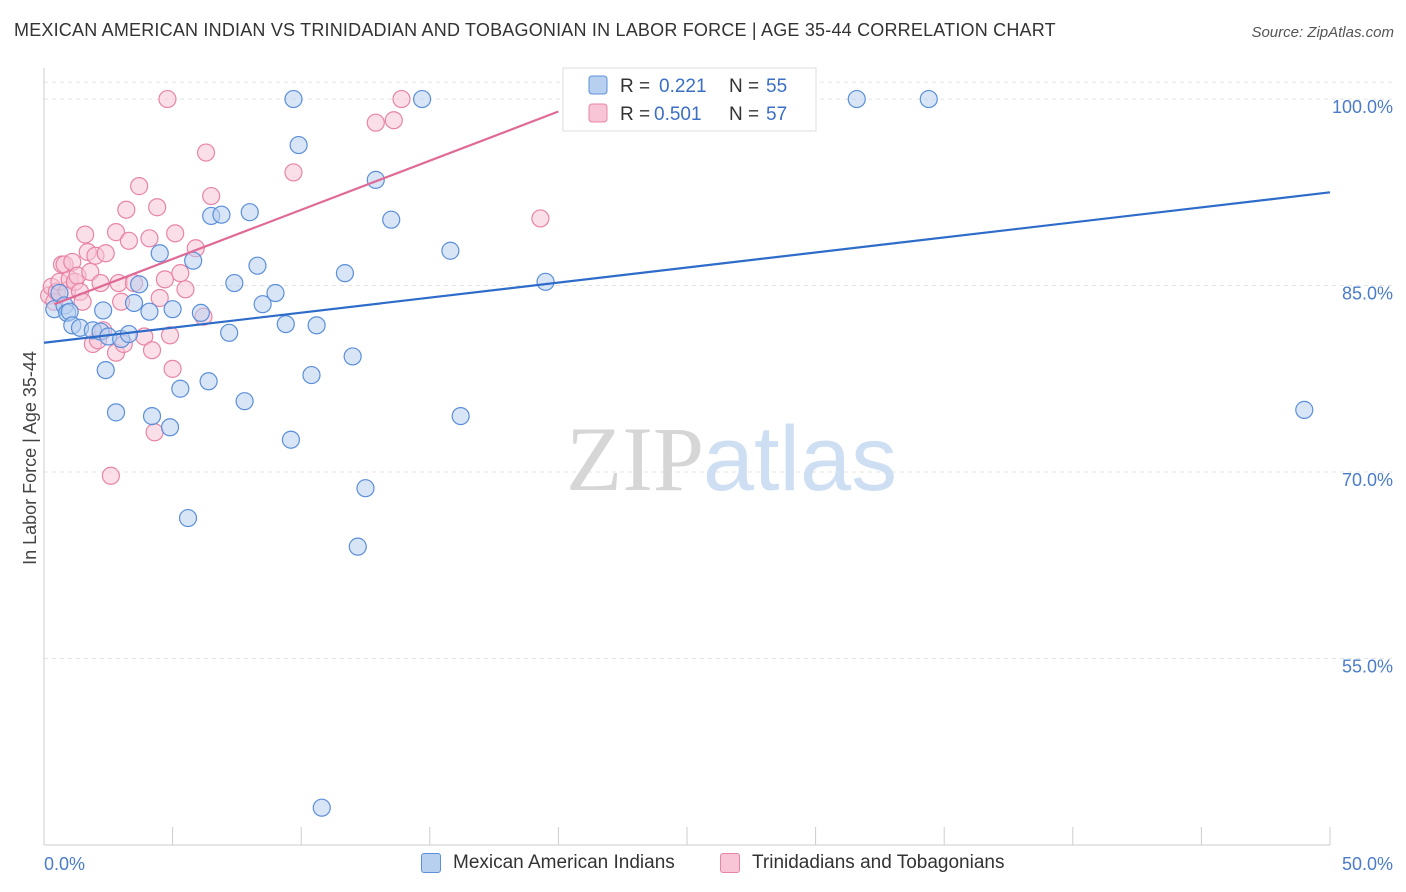  I want to click on watermark-atlas: atlas, so click(800, 459).